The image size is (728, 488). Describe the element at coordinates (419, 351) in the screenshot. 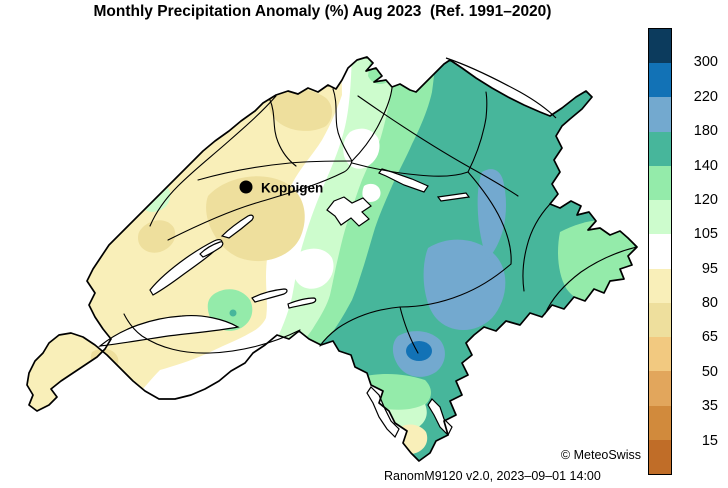

I see `region-wettest-spot` at that location.